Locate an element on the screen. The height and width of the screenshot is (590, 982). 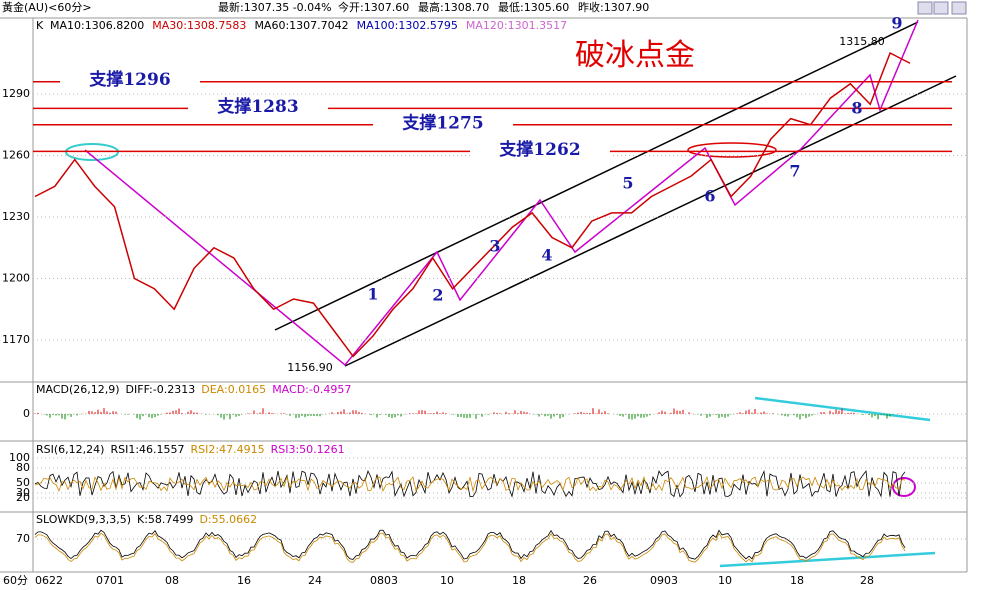
indicator-label: DEA:0.0165 is located at coordinates (233, 389).